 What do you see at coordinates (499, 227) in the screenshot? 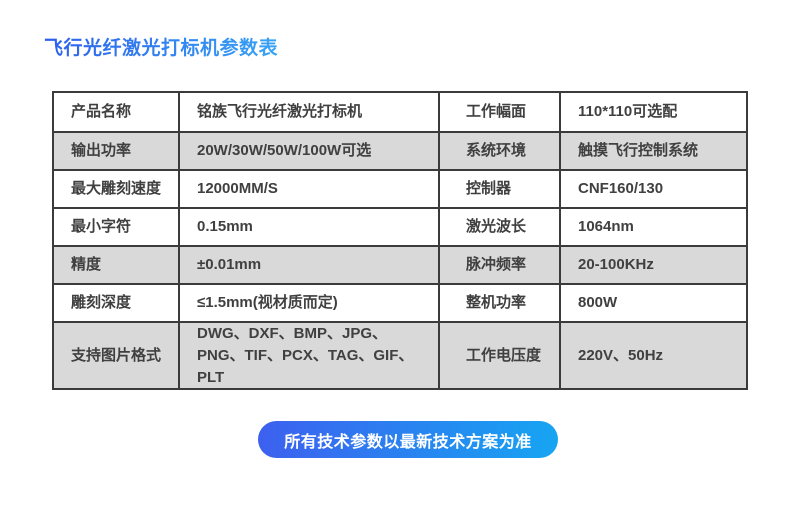
I see `spec-label-cell: 激光波长` at bounding box center [499, 227].